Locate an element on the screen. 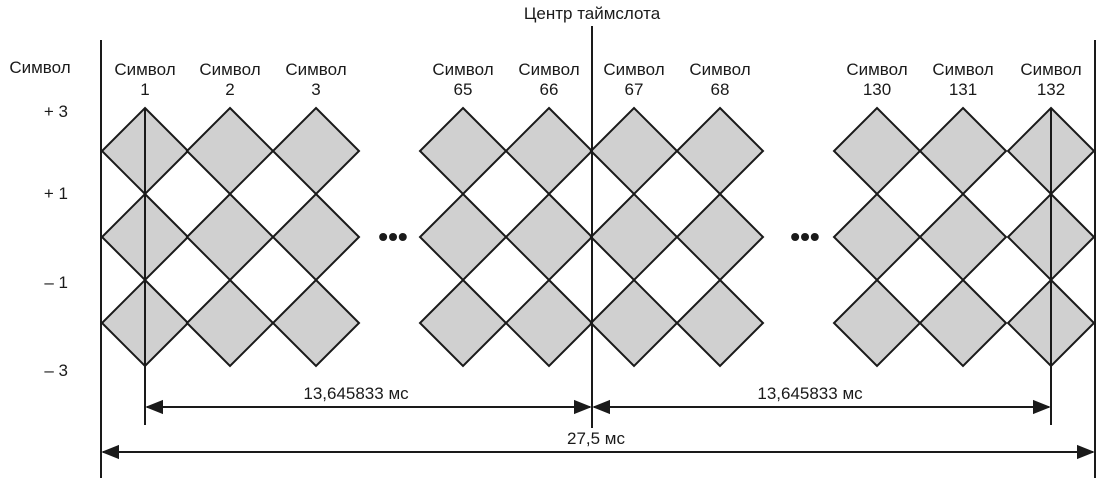 The image size is (1102, 480). symbol-label: Символ 68 is located at coordinates (719, 79).